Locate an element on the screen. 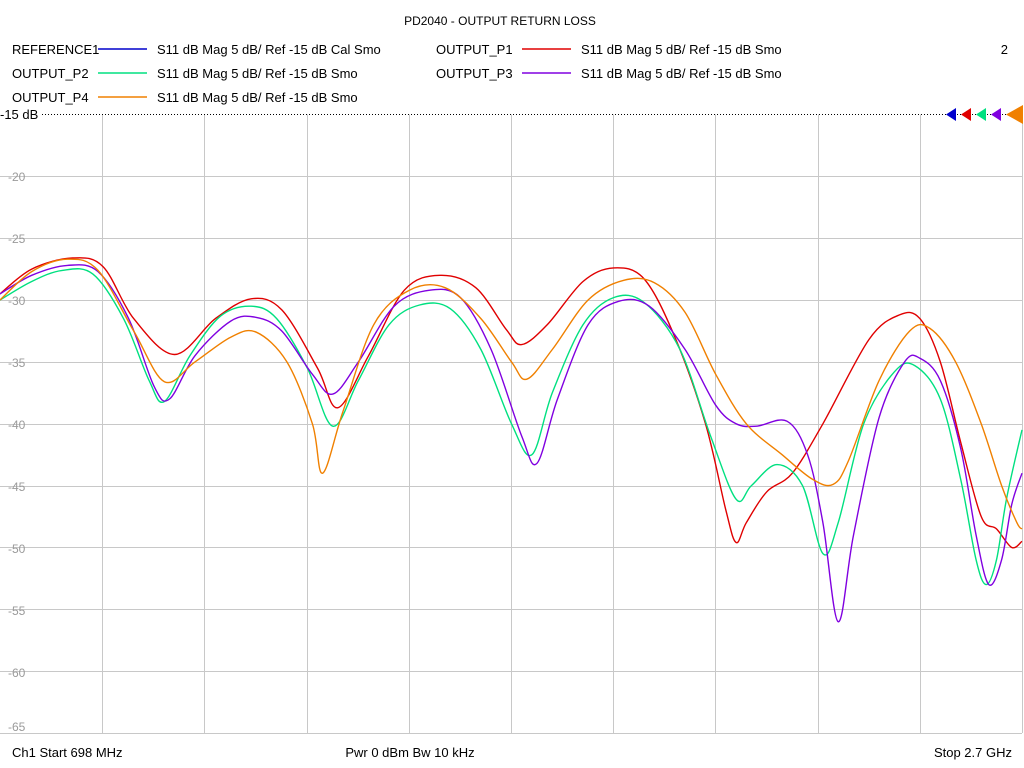 The width and height of the screenshot is (1024, 768). y-tick-label: -55 is located at coordinates (17, 611).